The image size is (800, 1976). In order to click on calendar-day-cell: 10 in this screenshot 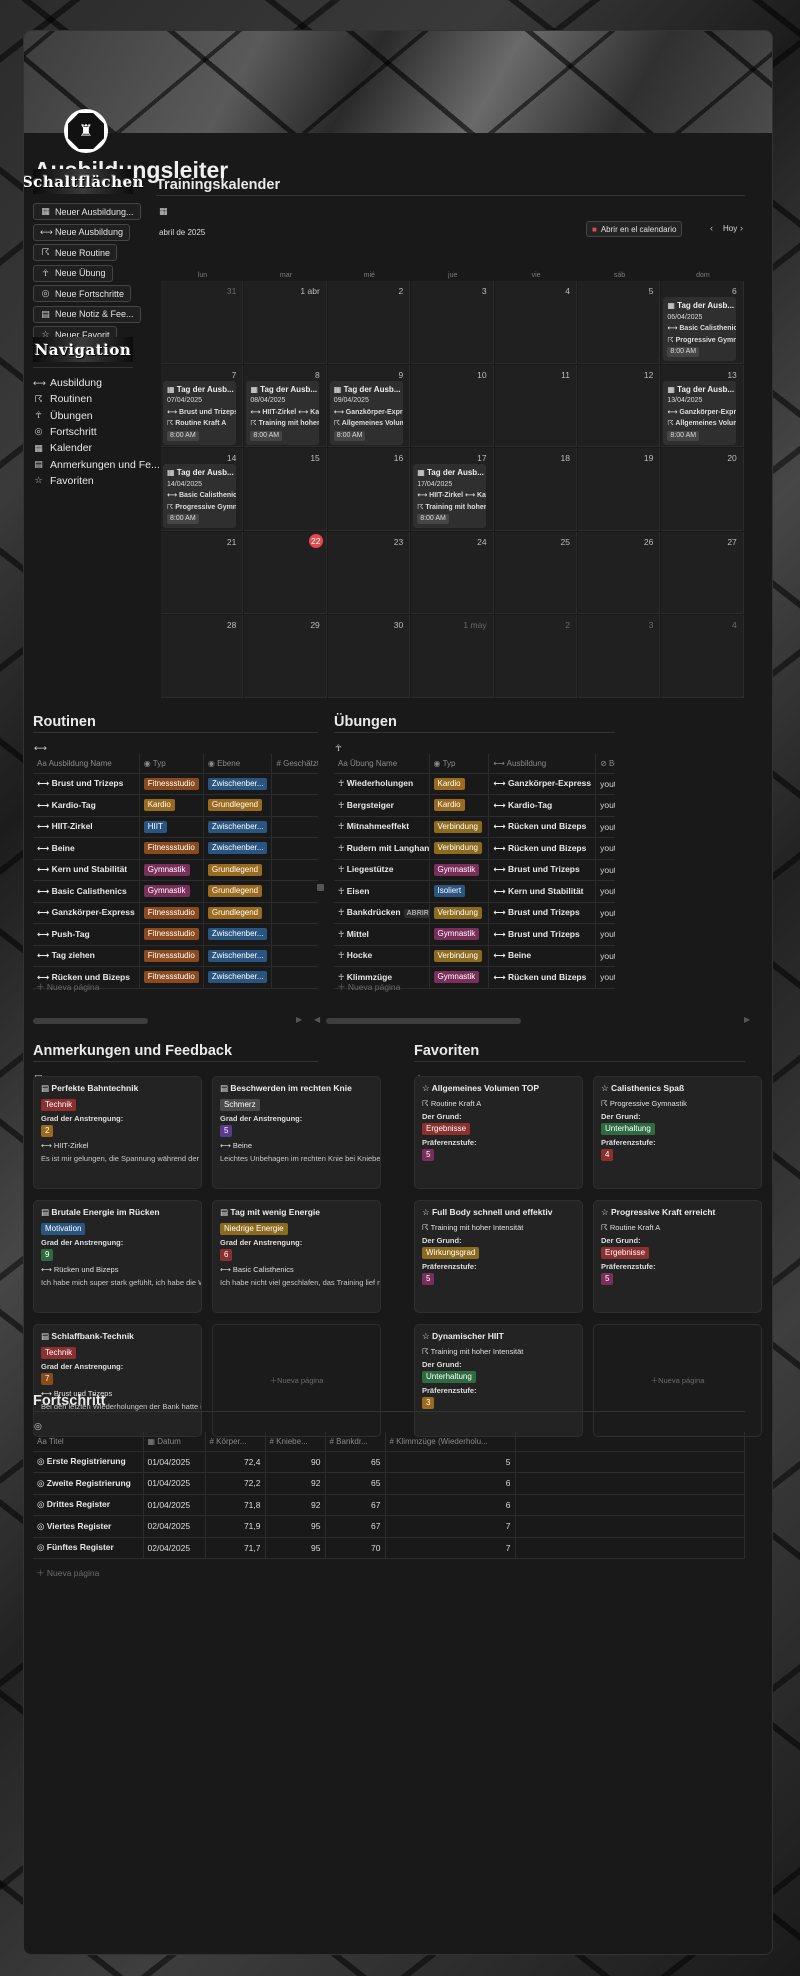, I will do `click(452, 406)`.